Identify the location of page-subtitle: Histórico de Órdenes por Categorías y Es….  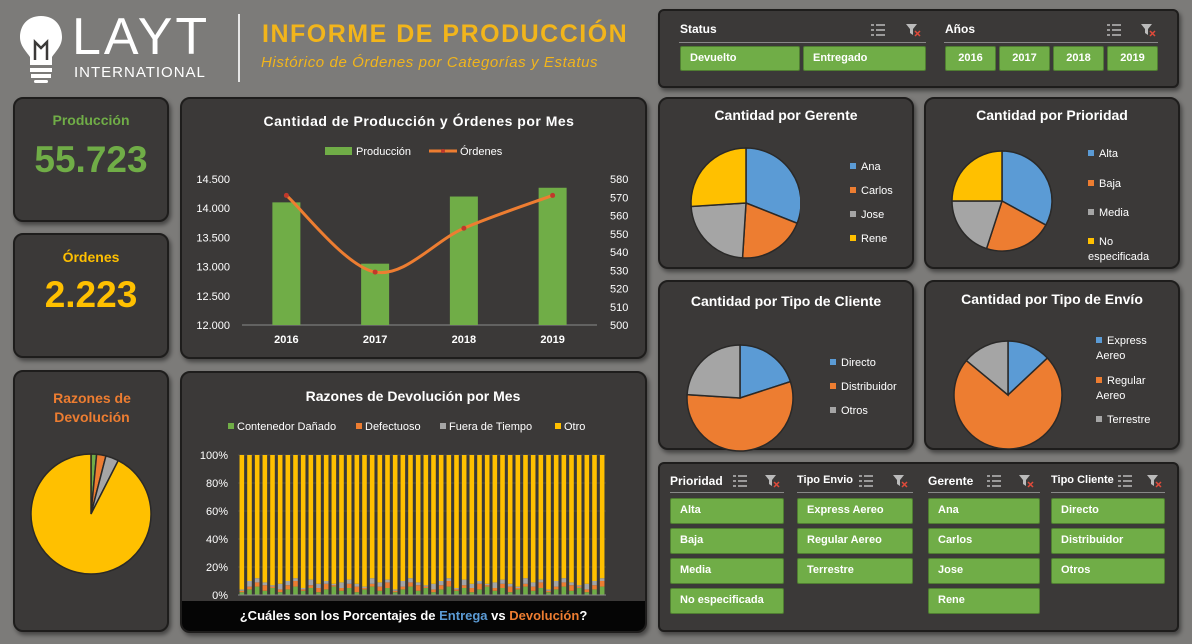
(429, 62).